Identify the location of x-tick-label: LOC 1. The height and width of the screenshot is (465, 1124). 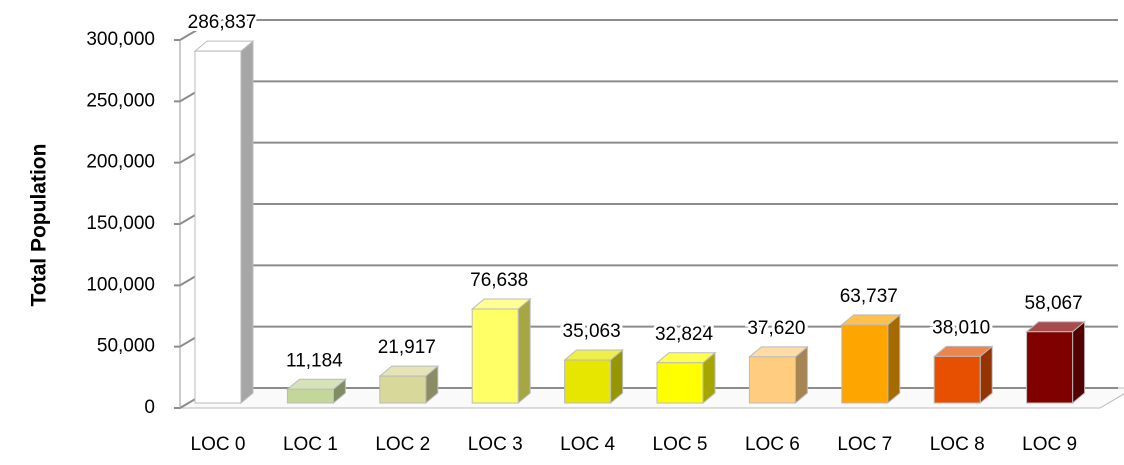
(310, 444).